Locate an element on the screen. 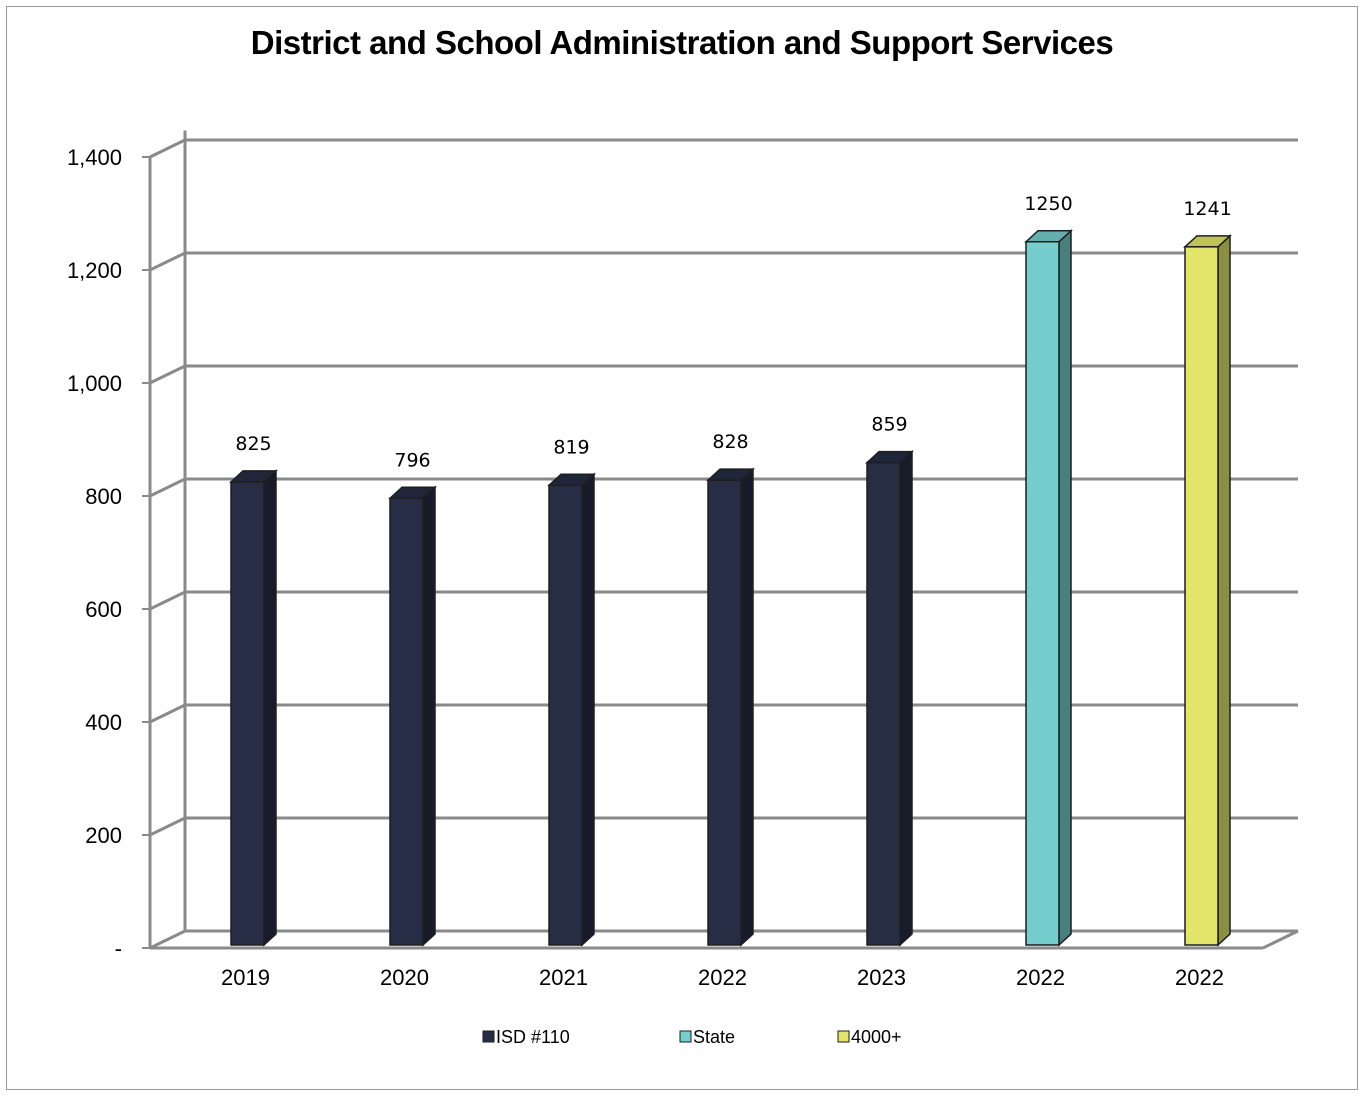  legend-label: State is located at coordinates (714, 1037).